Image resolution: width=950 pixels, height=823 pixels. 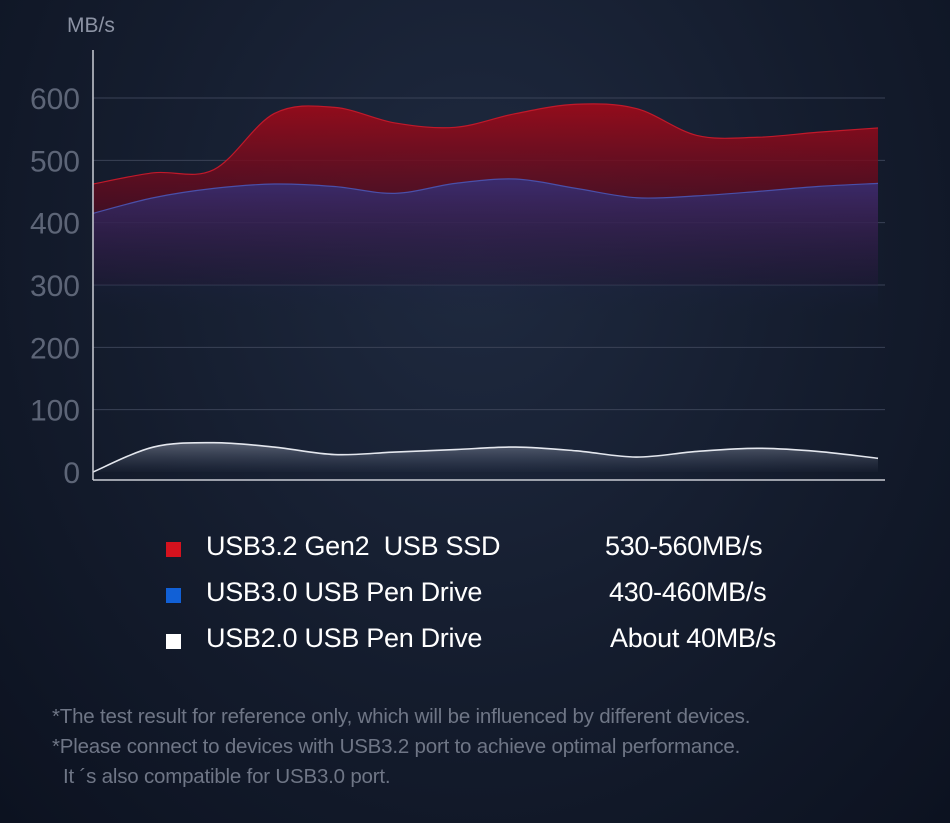 What do you see at coordinates (485, 247) in the screenshot?
I see `series-area-usb30-pen-drive` at bounding box center [485, 247].